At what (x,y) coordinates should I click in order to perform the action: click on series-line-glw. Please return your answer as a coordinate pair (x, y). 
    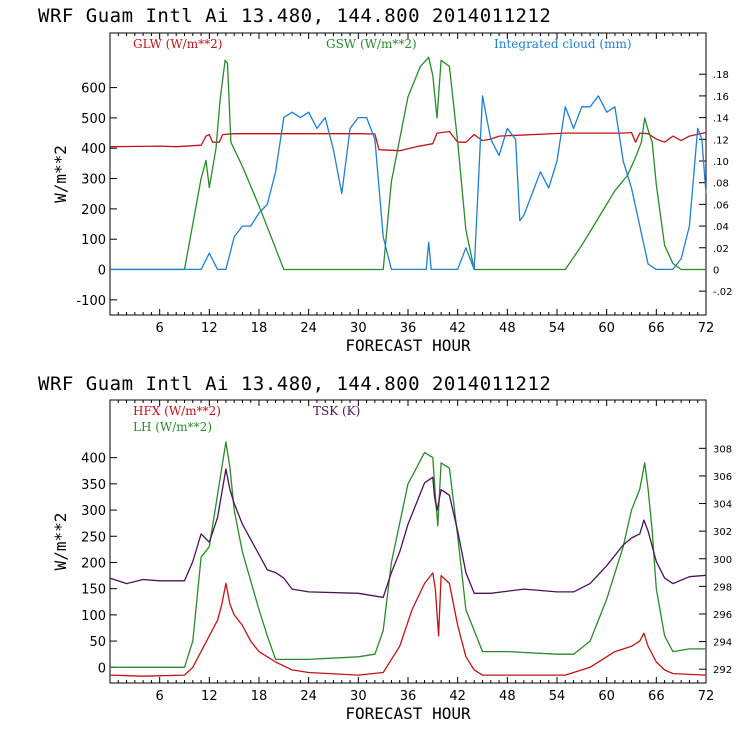
    Looking at the image, I should click on (408, 141).